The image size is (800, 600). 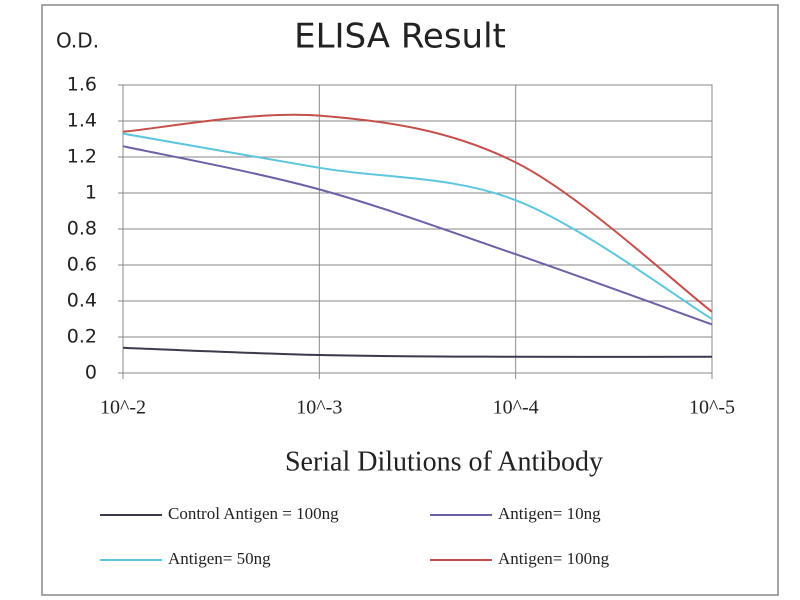 I want to click on x-tick-label: 10^-3, so click(x=319, y=408).